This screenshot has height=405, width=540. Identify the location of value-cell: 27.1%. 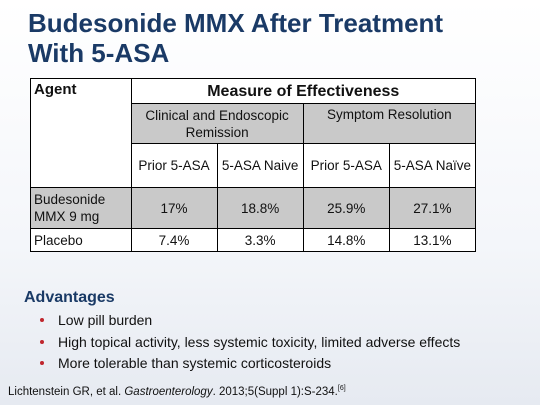
(432, 208).